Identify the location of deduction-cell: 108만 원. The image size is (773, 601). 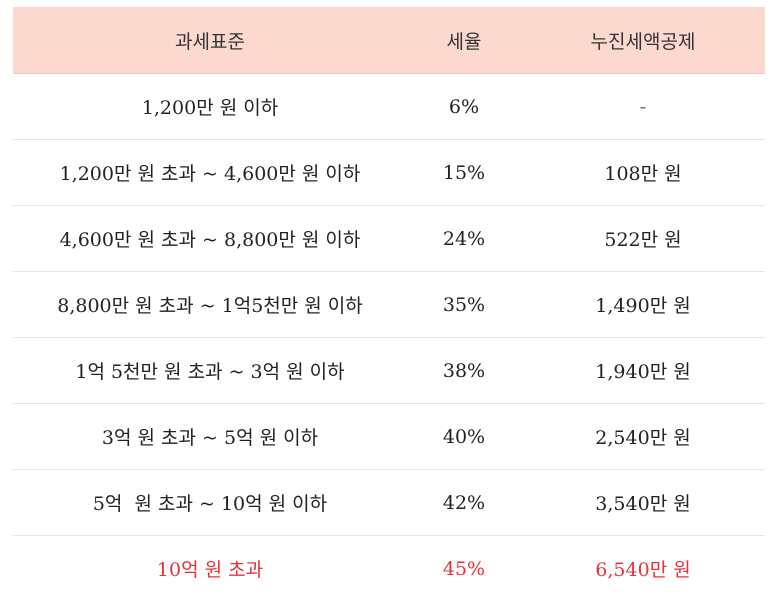
(643, 173).